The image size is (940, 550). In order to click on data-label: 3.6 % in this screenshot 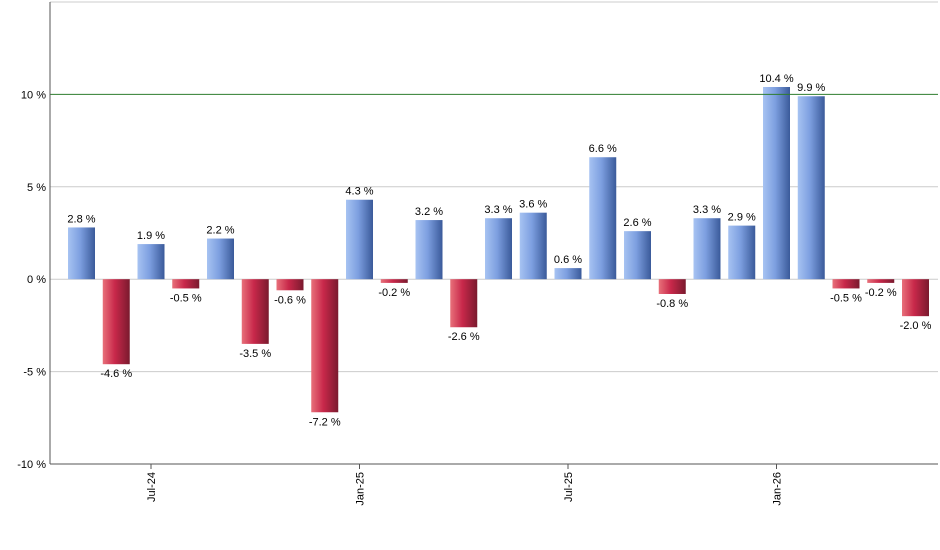, I will do `click(533, 205)`.